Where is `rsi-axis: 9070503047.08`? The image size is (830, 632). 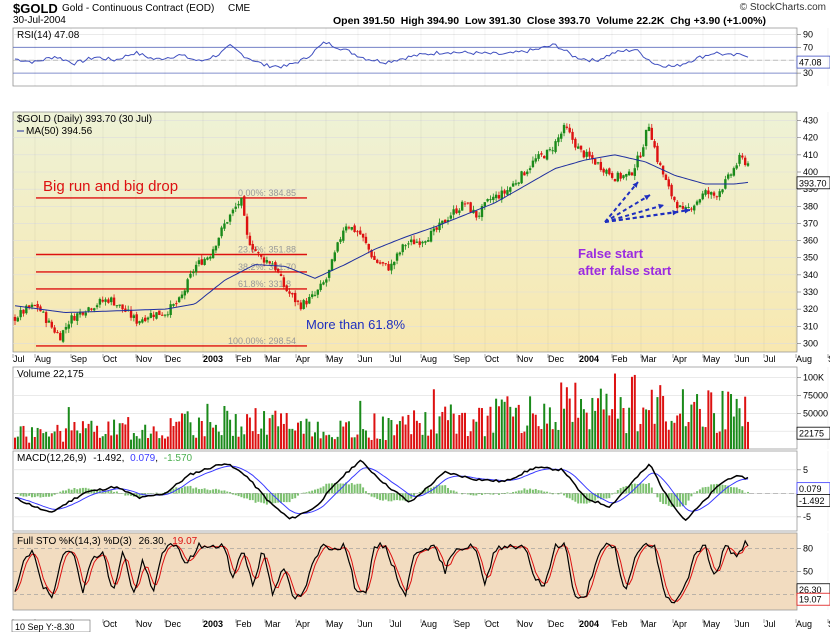
rsi-axis: 9070503047.08 is located at coordinates (813, 53).